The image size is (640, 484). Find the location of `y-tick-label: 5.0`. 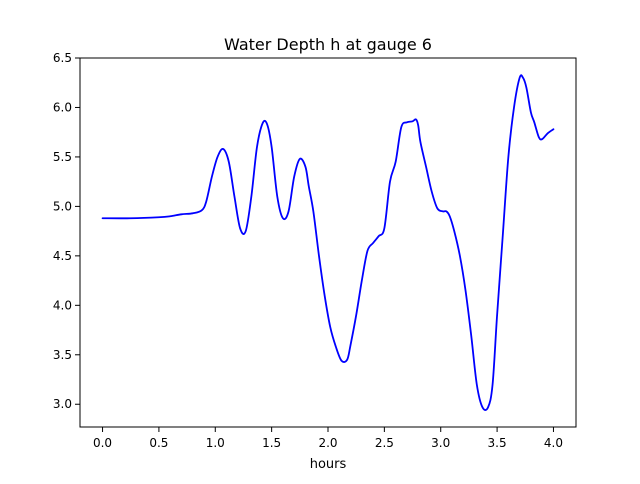

y-tick-label: 5.0 is located at coordinates (62, 206).